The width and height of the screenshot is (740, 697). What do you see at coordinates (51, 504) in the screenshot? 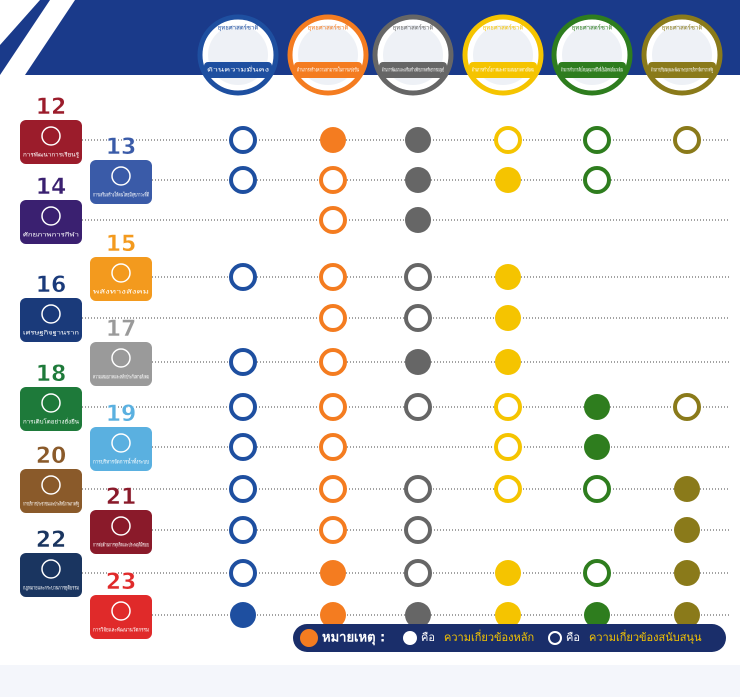
I see `row-label: การบริการประชาชนและประสิทธิภาพภาครัฐ` at bounding box center [51, 504].